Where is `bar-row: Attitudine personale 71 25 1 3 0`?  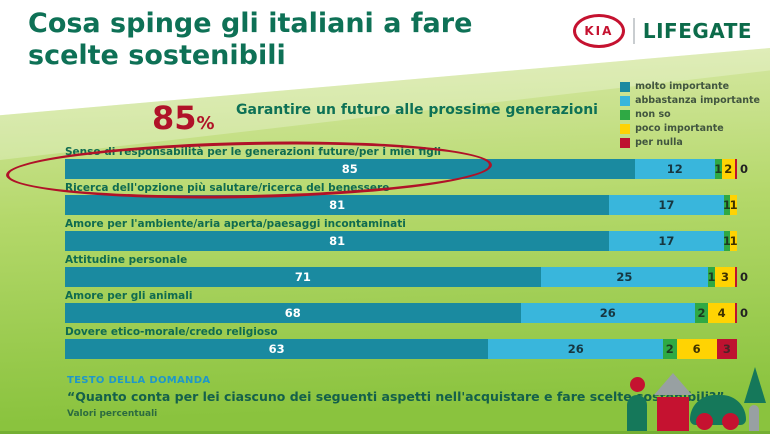
bar-row: Attitudine personale 71 25 1 3 0 is located at coordinates (415, 270).